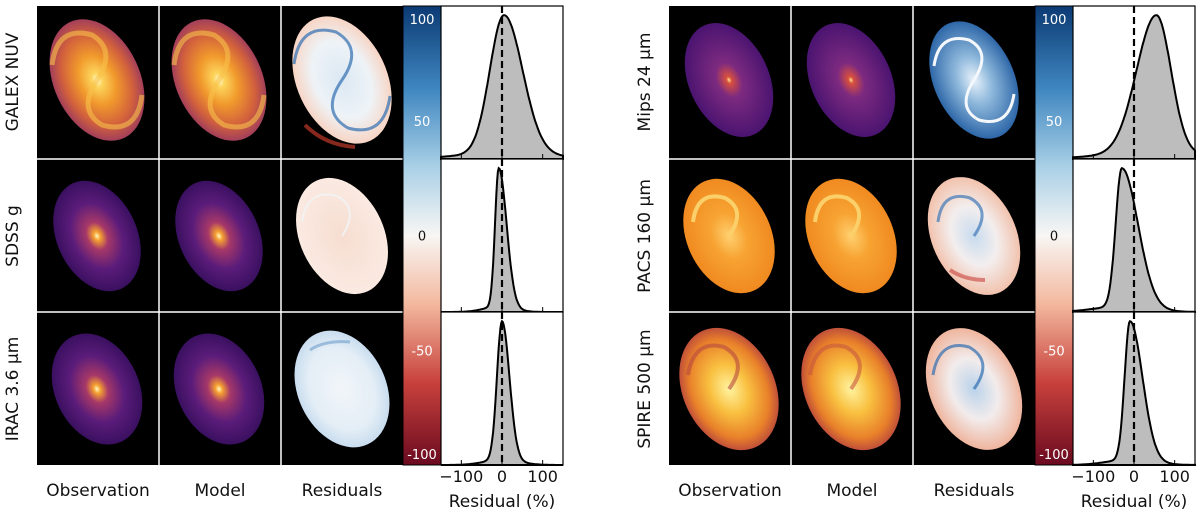 The image size is (1200, 519). Describe the element at coordinates (342, 82) in the screenshot. I see `image-galex-residuals` at that location.